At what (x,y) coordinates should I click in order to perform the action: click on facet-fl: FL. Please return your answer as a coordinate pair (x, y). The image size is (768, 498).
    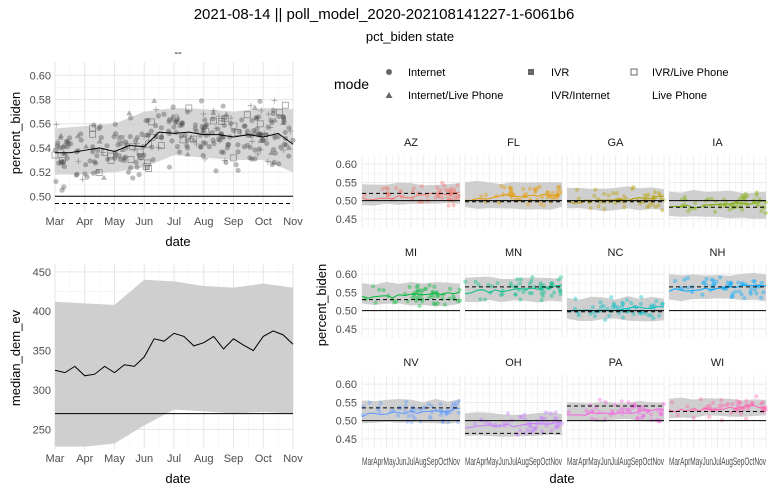
    Looking at the image, I should click on (513, 182).